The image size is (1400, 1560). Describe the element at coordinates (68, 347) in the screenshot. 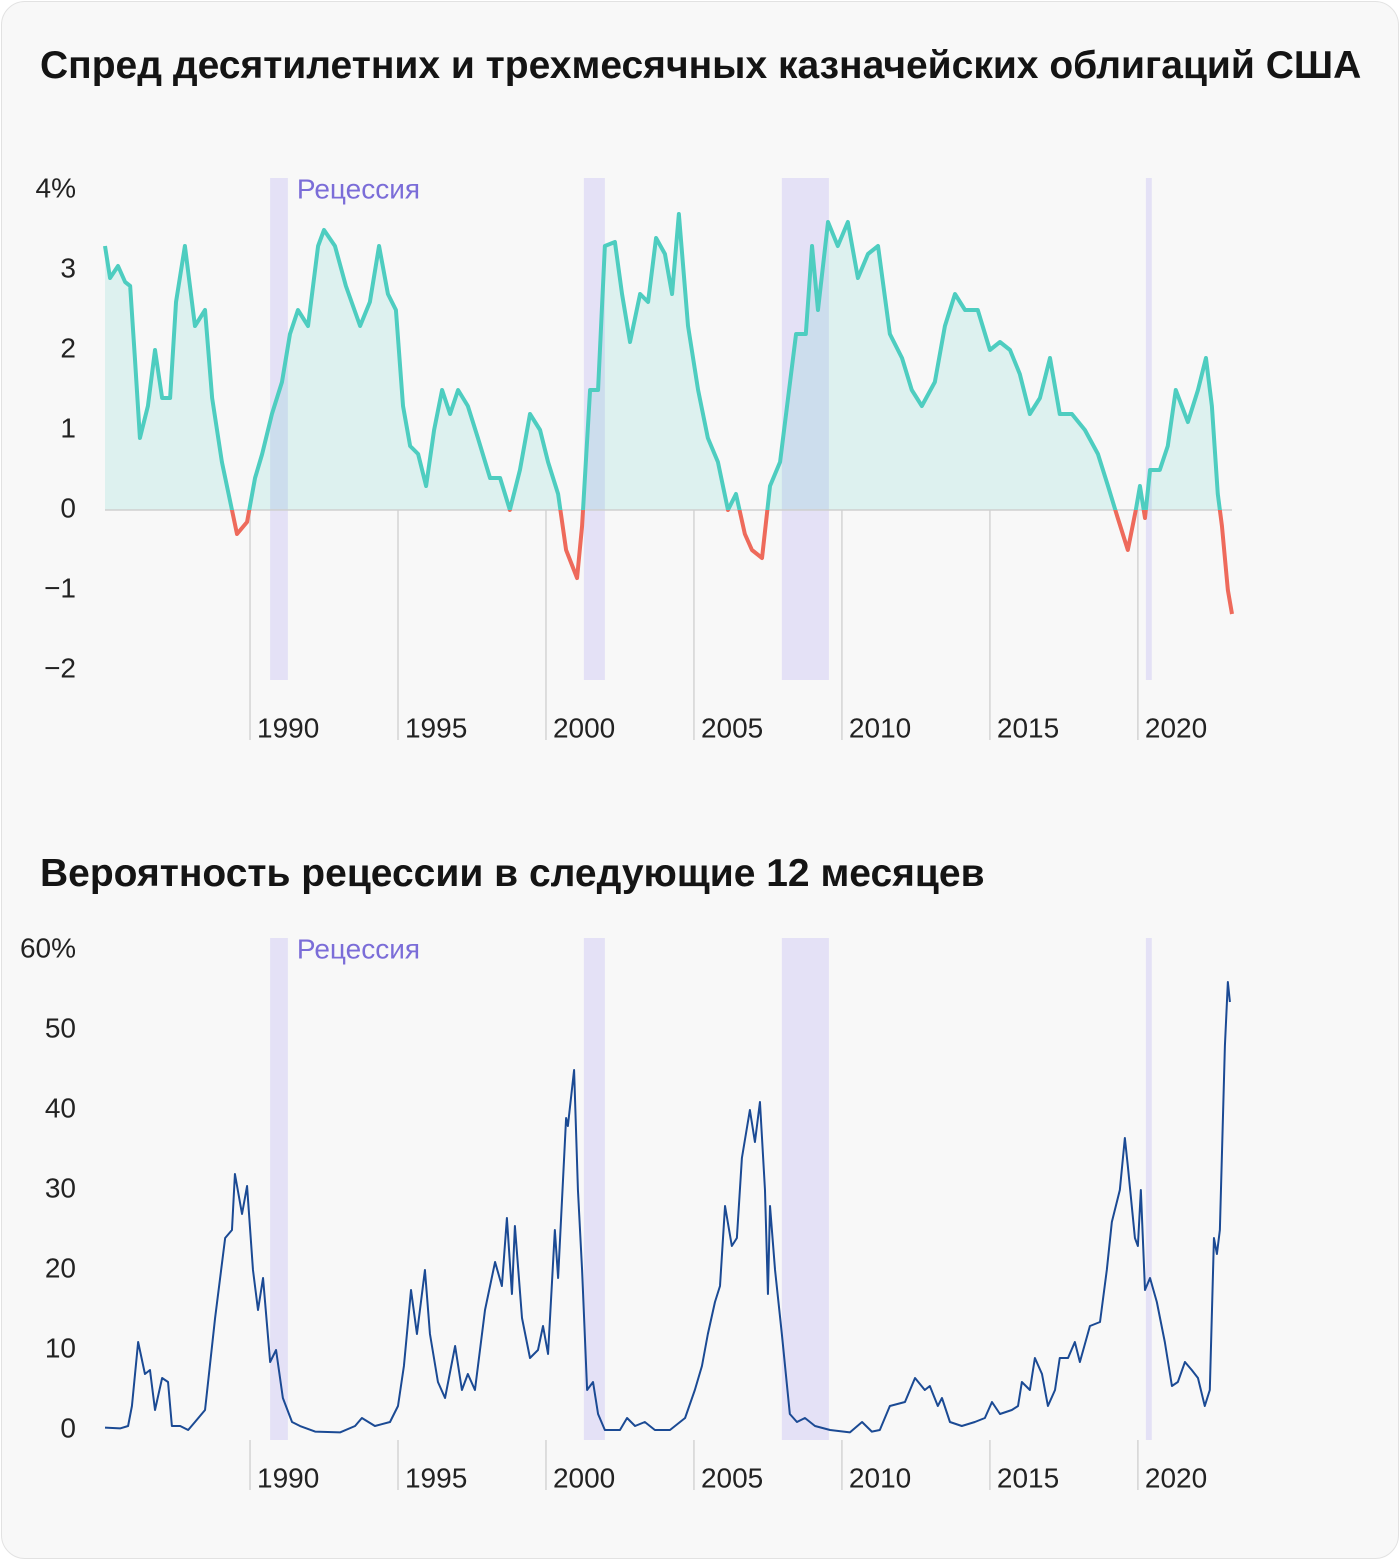

I see `y-tick-label: 2` at that location.